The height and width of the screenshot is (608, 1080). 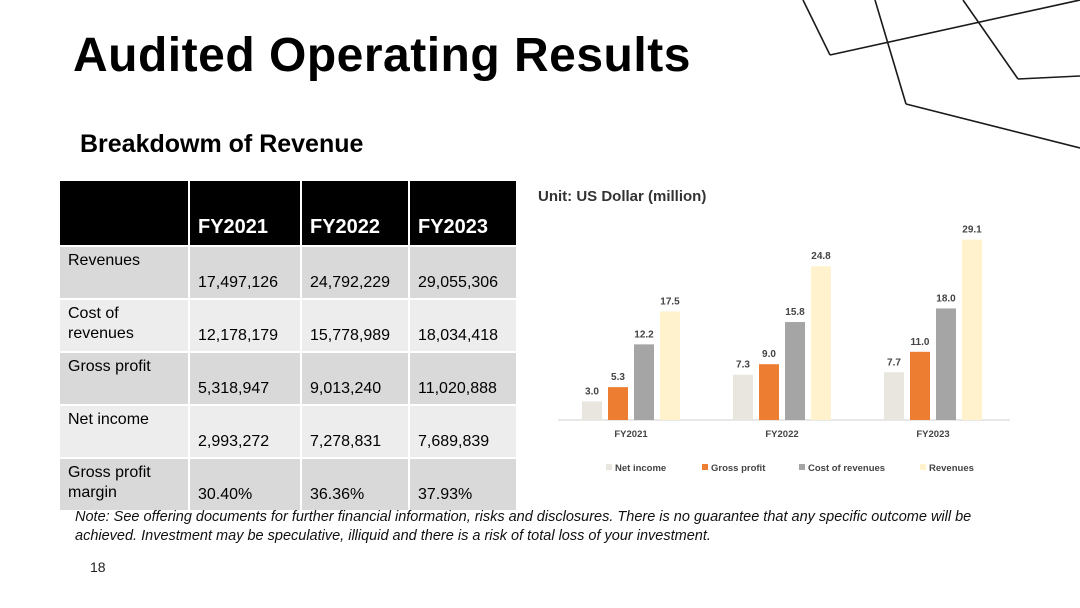 I want to click on table-cell: 24,792,229, so click(x=355, y=272).